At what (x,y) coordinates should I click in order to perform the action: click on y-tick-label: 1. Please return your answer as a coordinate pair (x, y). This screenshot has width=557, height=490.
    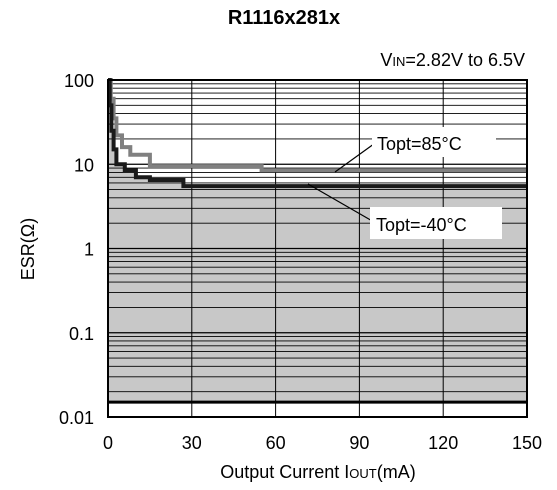
    Looking at the image, I should click on (89, 250).